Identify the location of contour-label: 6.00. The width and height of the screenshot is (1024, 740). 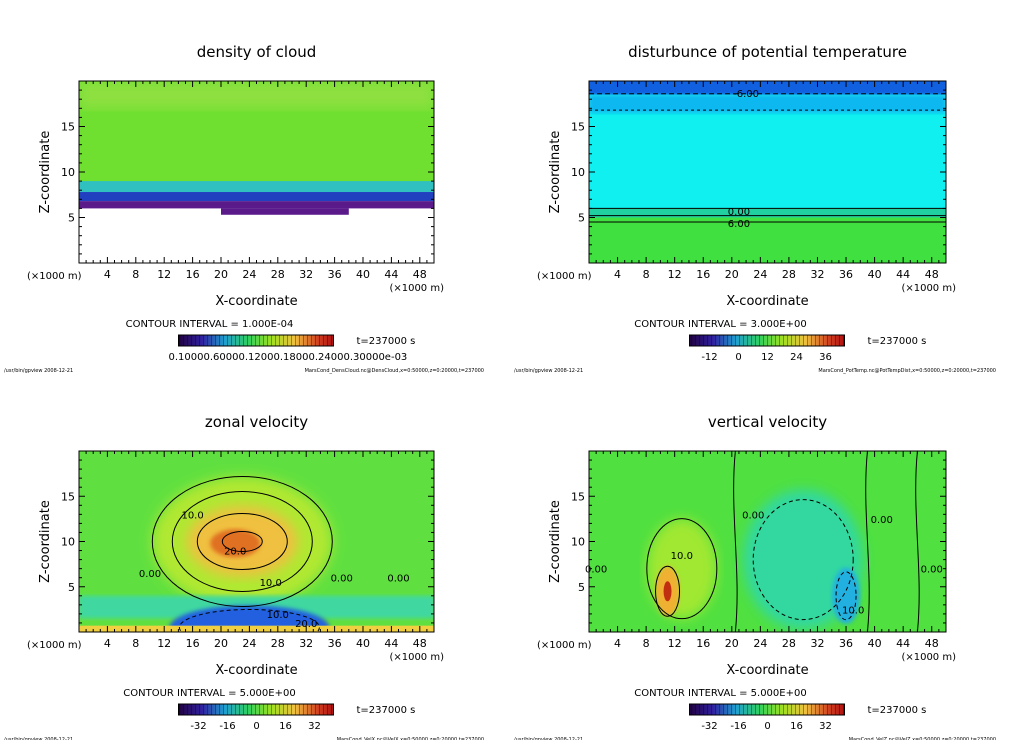
(739, 224).